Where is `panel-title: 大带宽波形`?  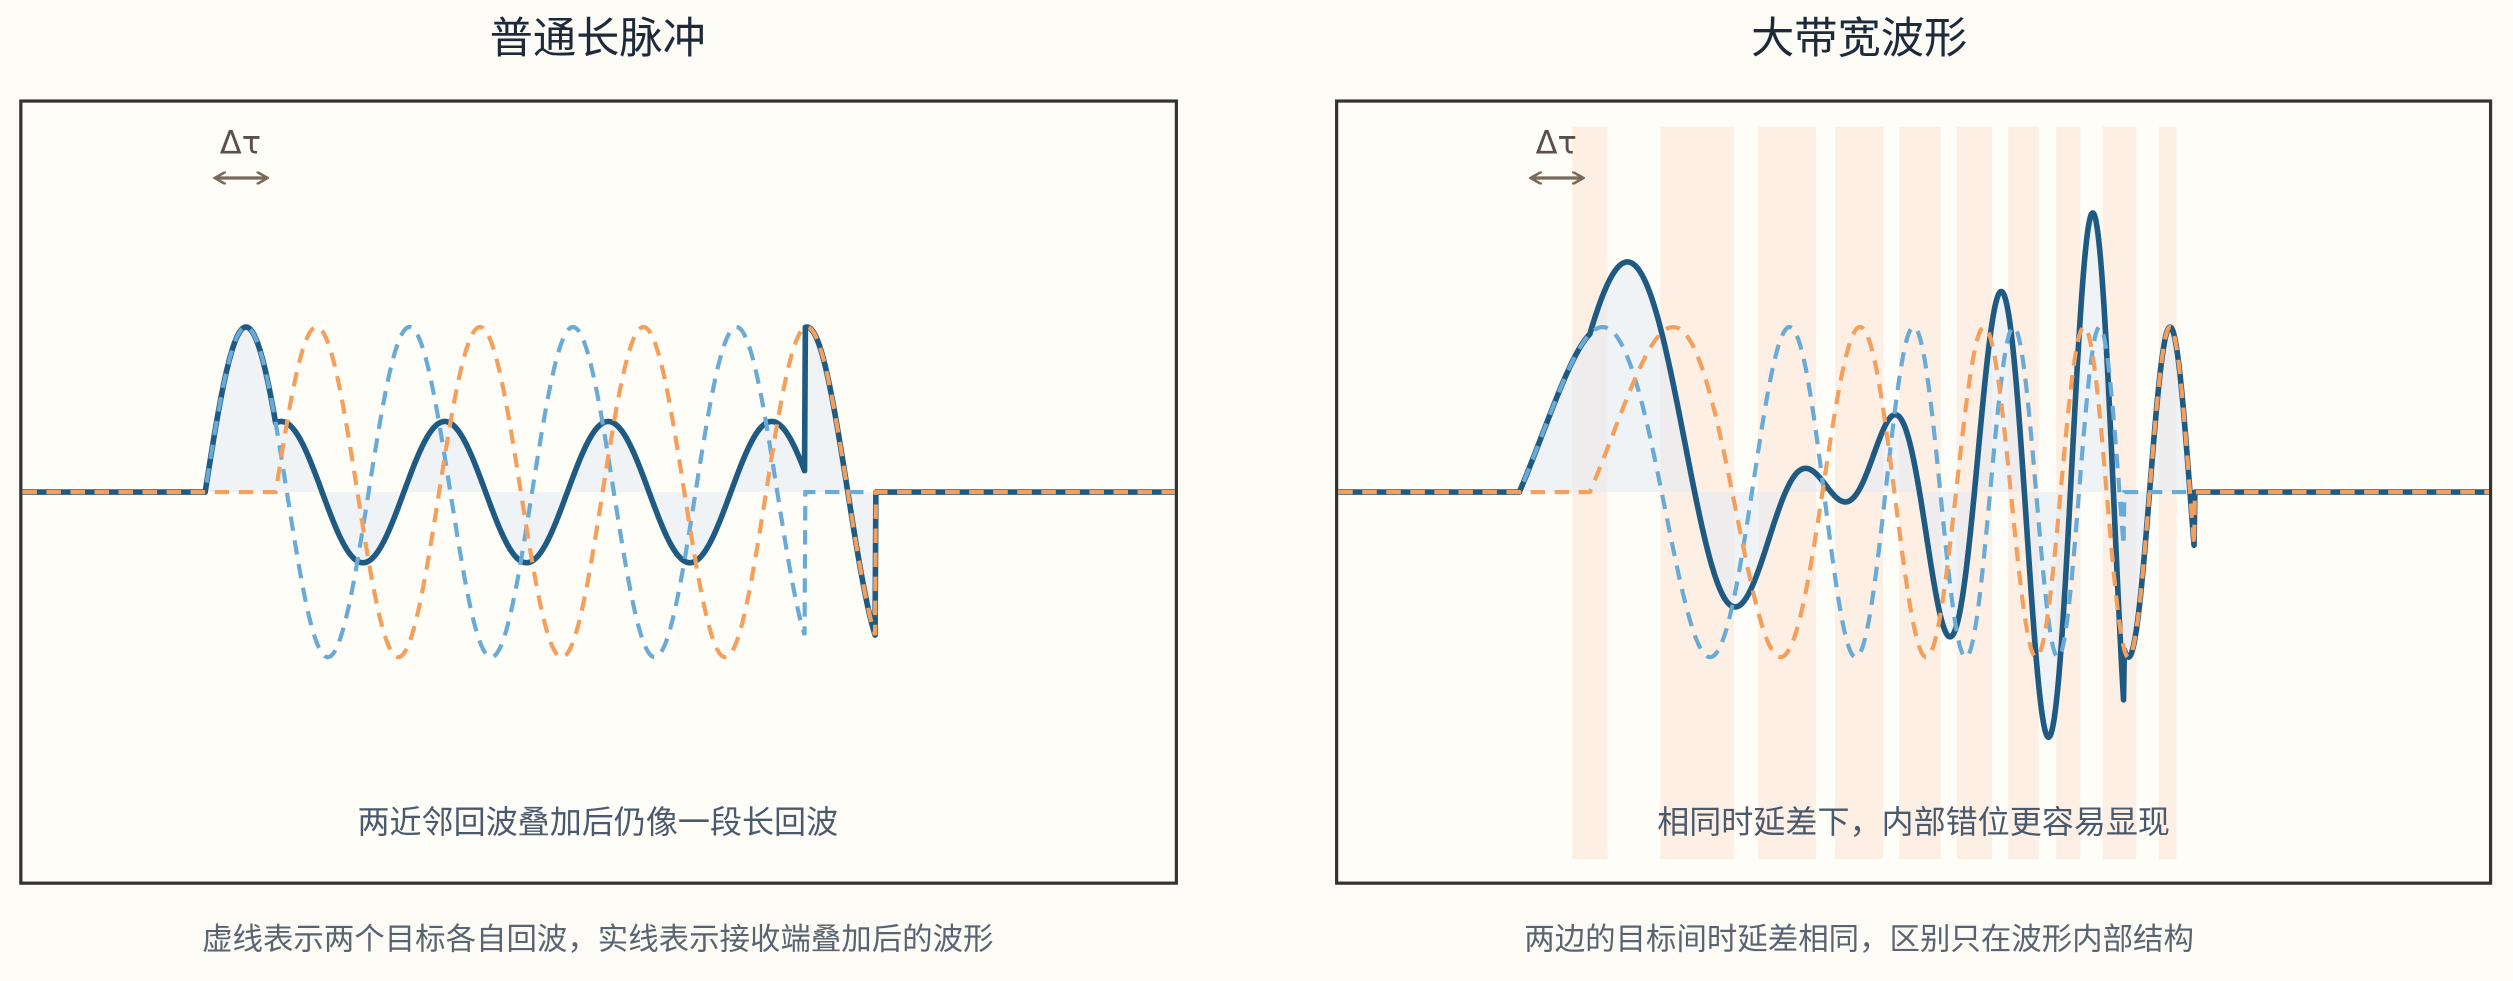 panel-title: 大带宽波形 is located at coordinates (1859, 39).